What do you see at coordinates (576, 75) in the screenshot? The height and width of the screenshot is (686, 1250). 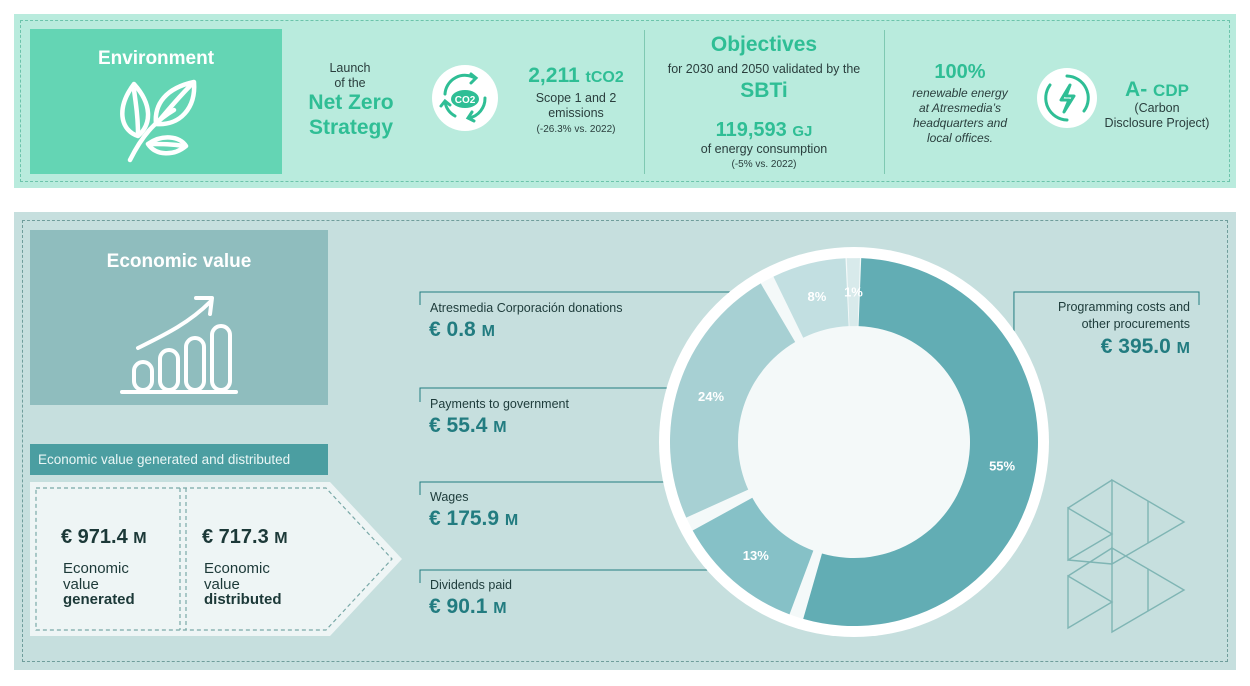 I see `emissions-value: 2,211 tCO2` at bounding box center [576, 75].